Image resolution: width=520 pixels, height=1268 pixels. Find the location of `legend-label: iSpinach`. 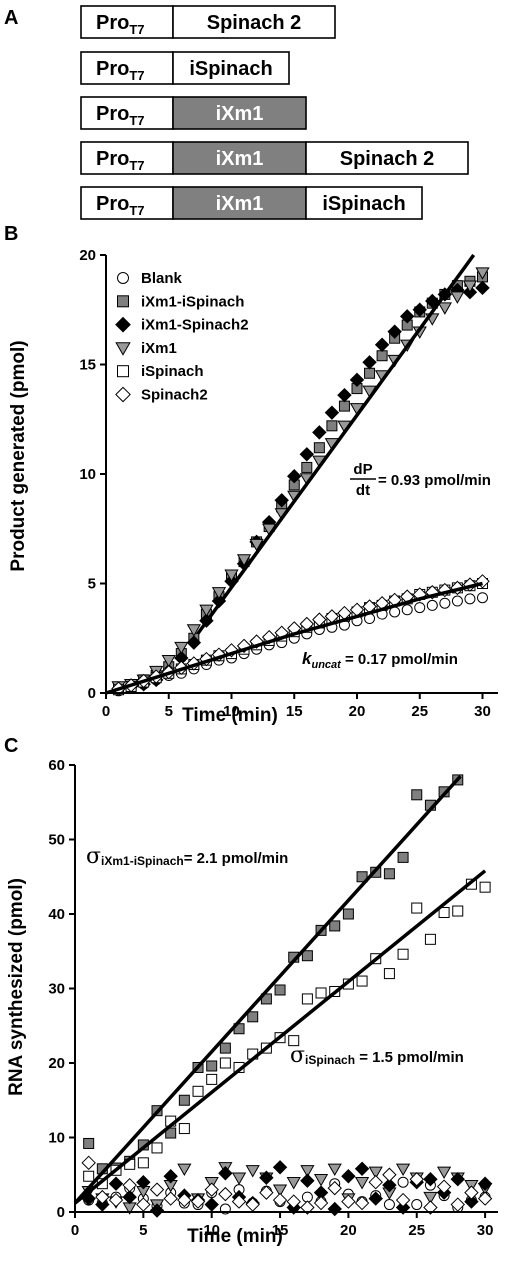

legend-label: iSpinach is located at coordinates (172, 371).